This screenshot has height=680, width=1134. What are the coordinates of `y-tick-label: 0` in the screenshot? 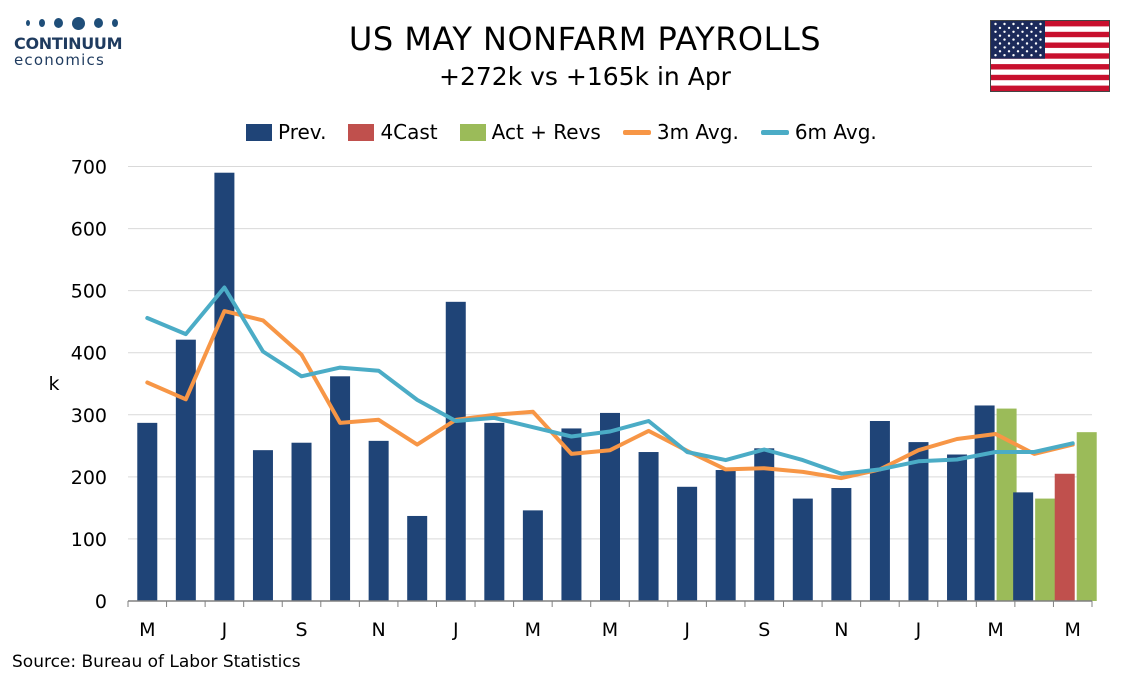 It's located at (101, 602).